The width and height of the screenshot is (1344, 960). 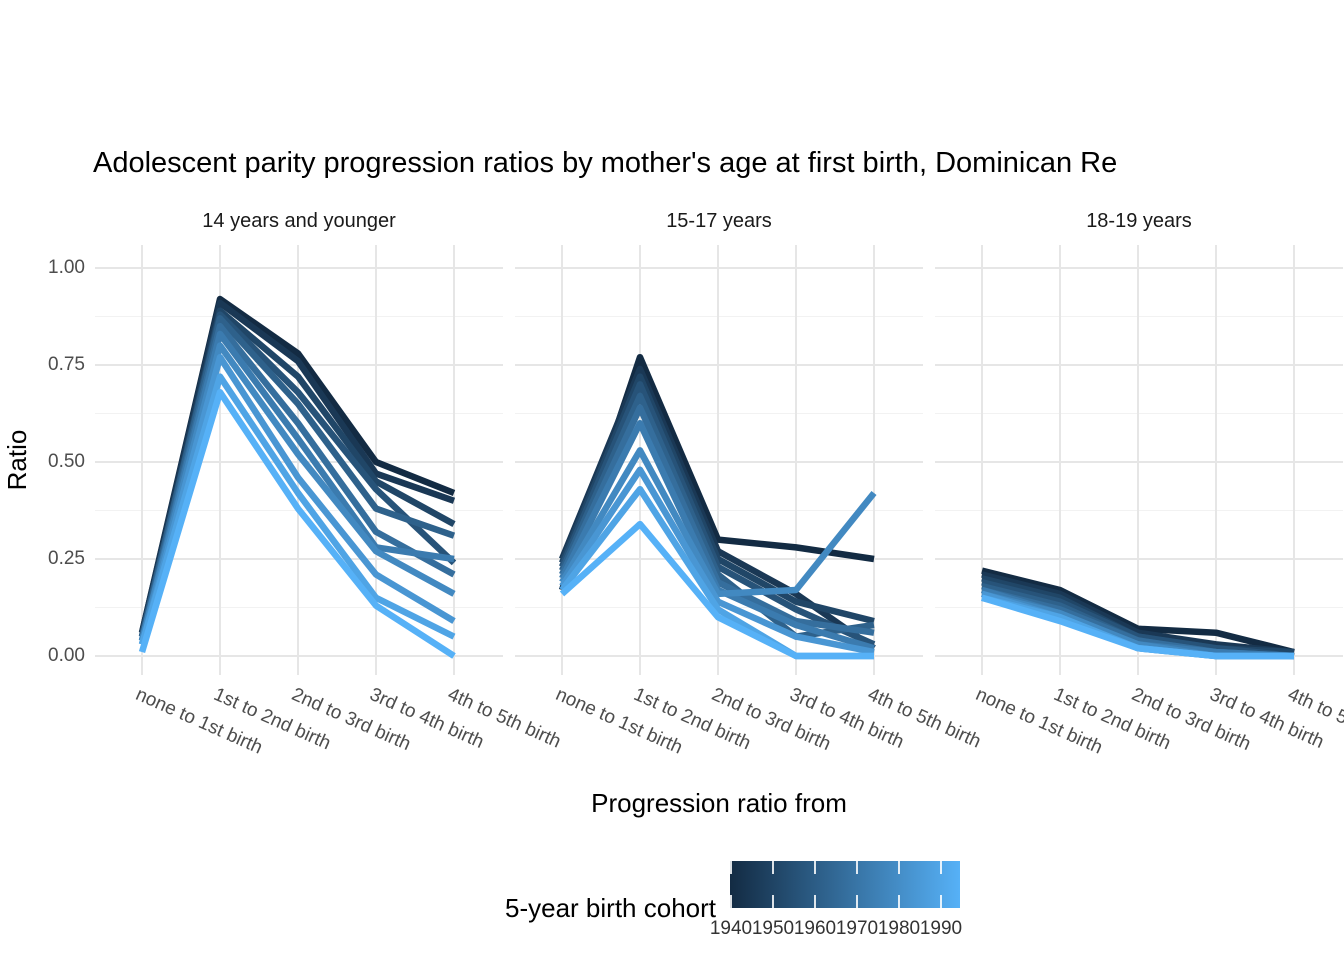 I want to click on legend-tick-label: 1990, so click(x=941, y=928).